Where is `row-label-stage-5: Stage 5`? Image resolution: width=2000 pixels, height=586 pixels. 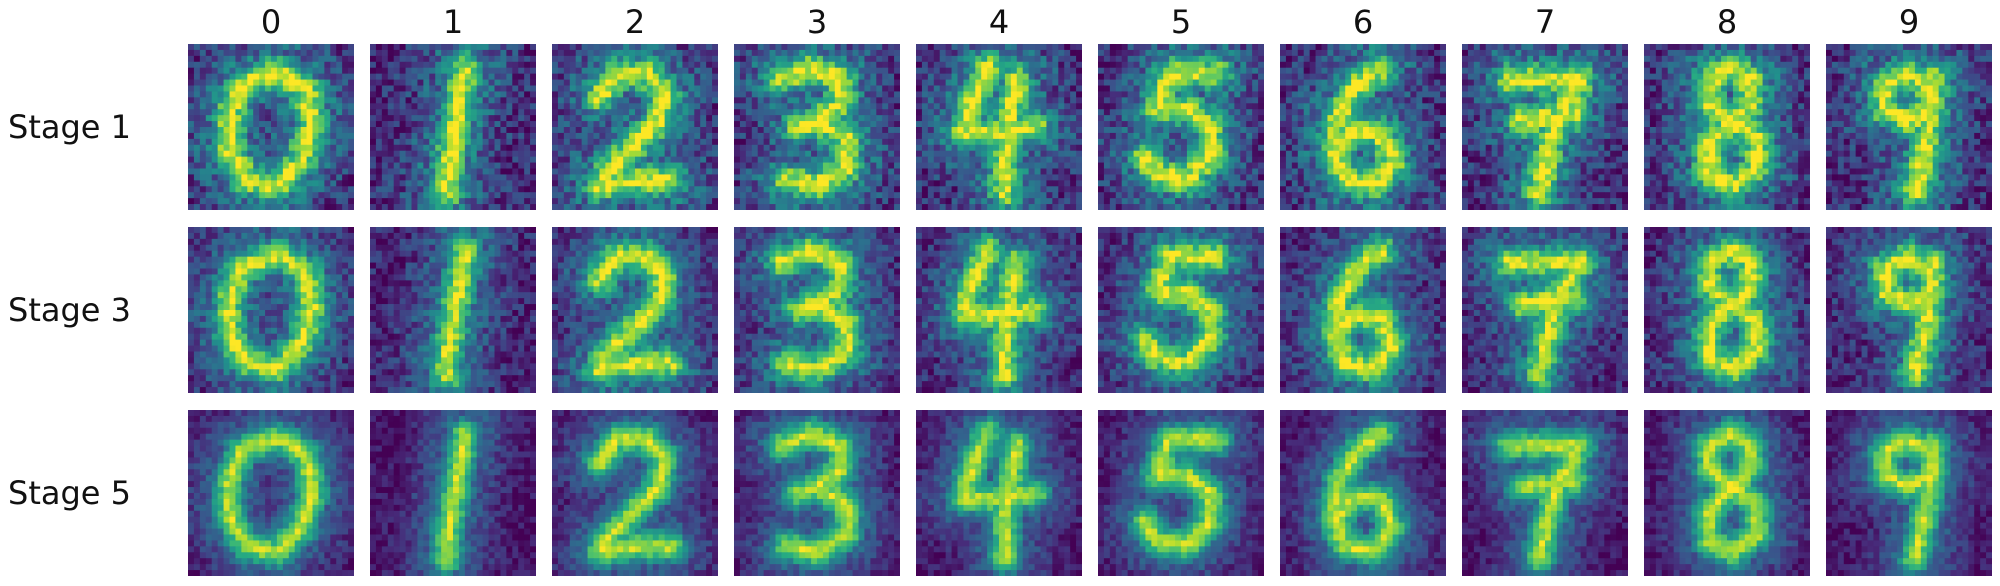 row-label-stage-5: Stage 5 is located at coordinates (93, 493).